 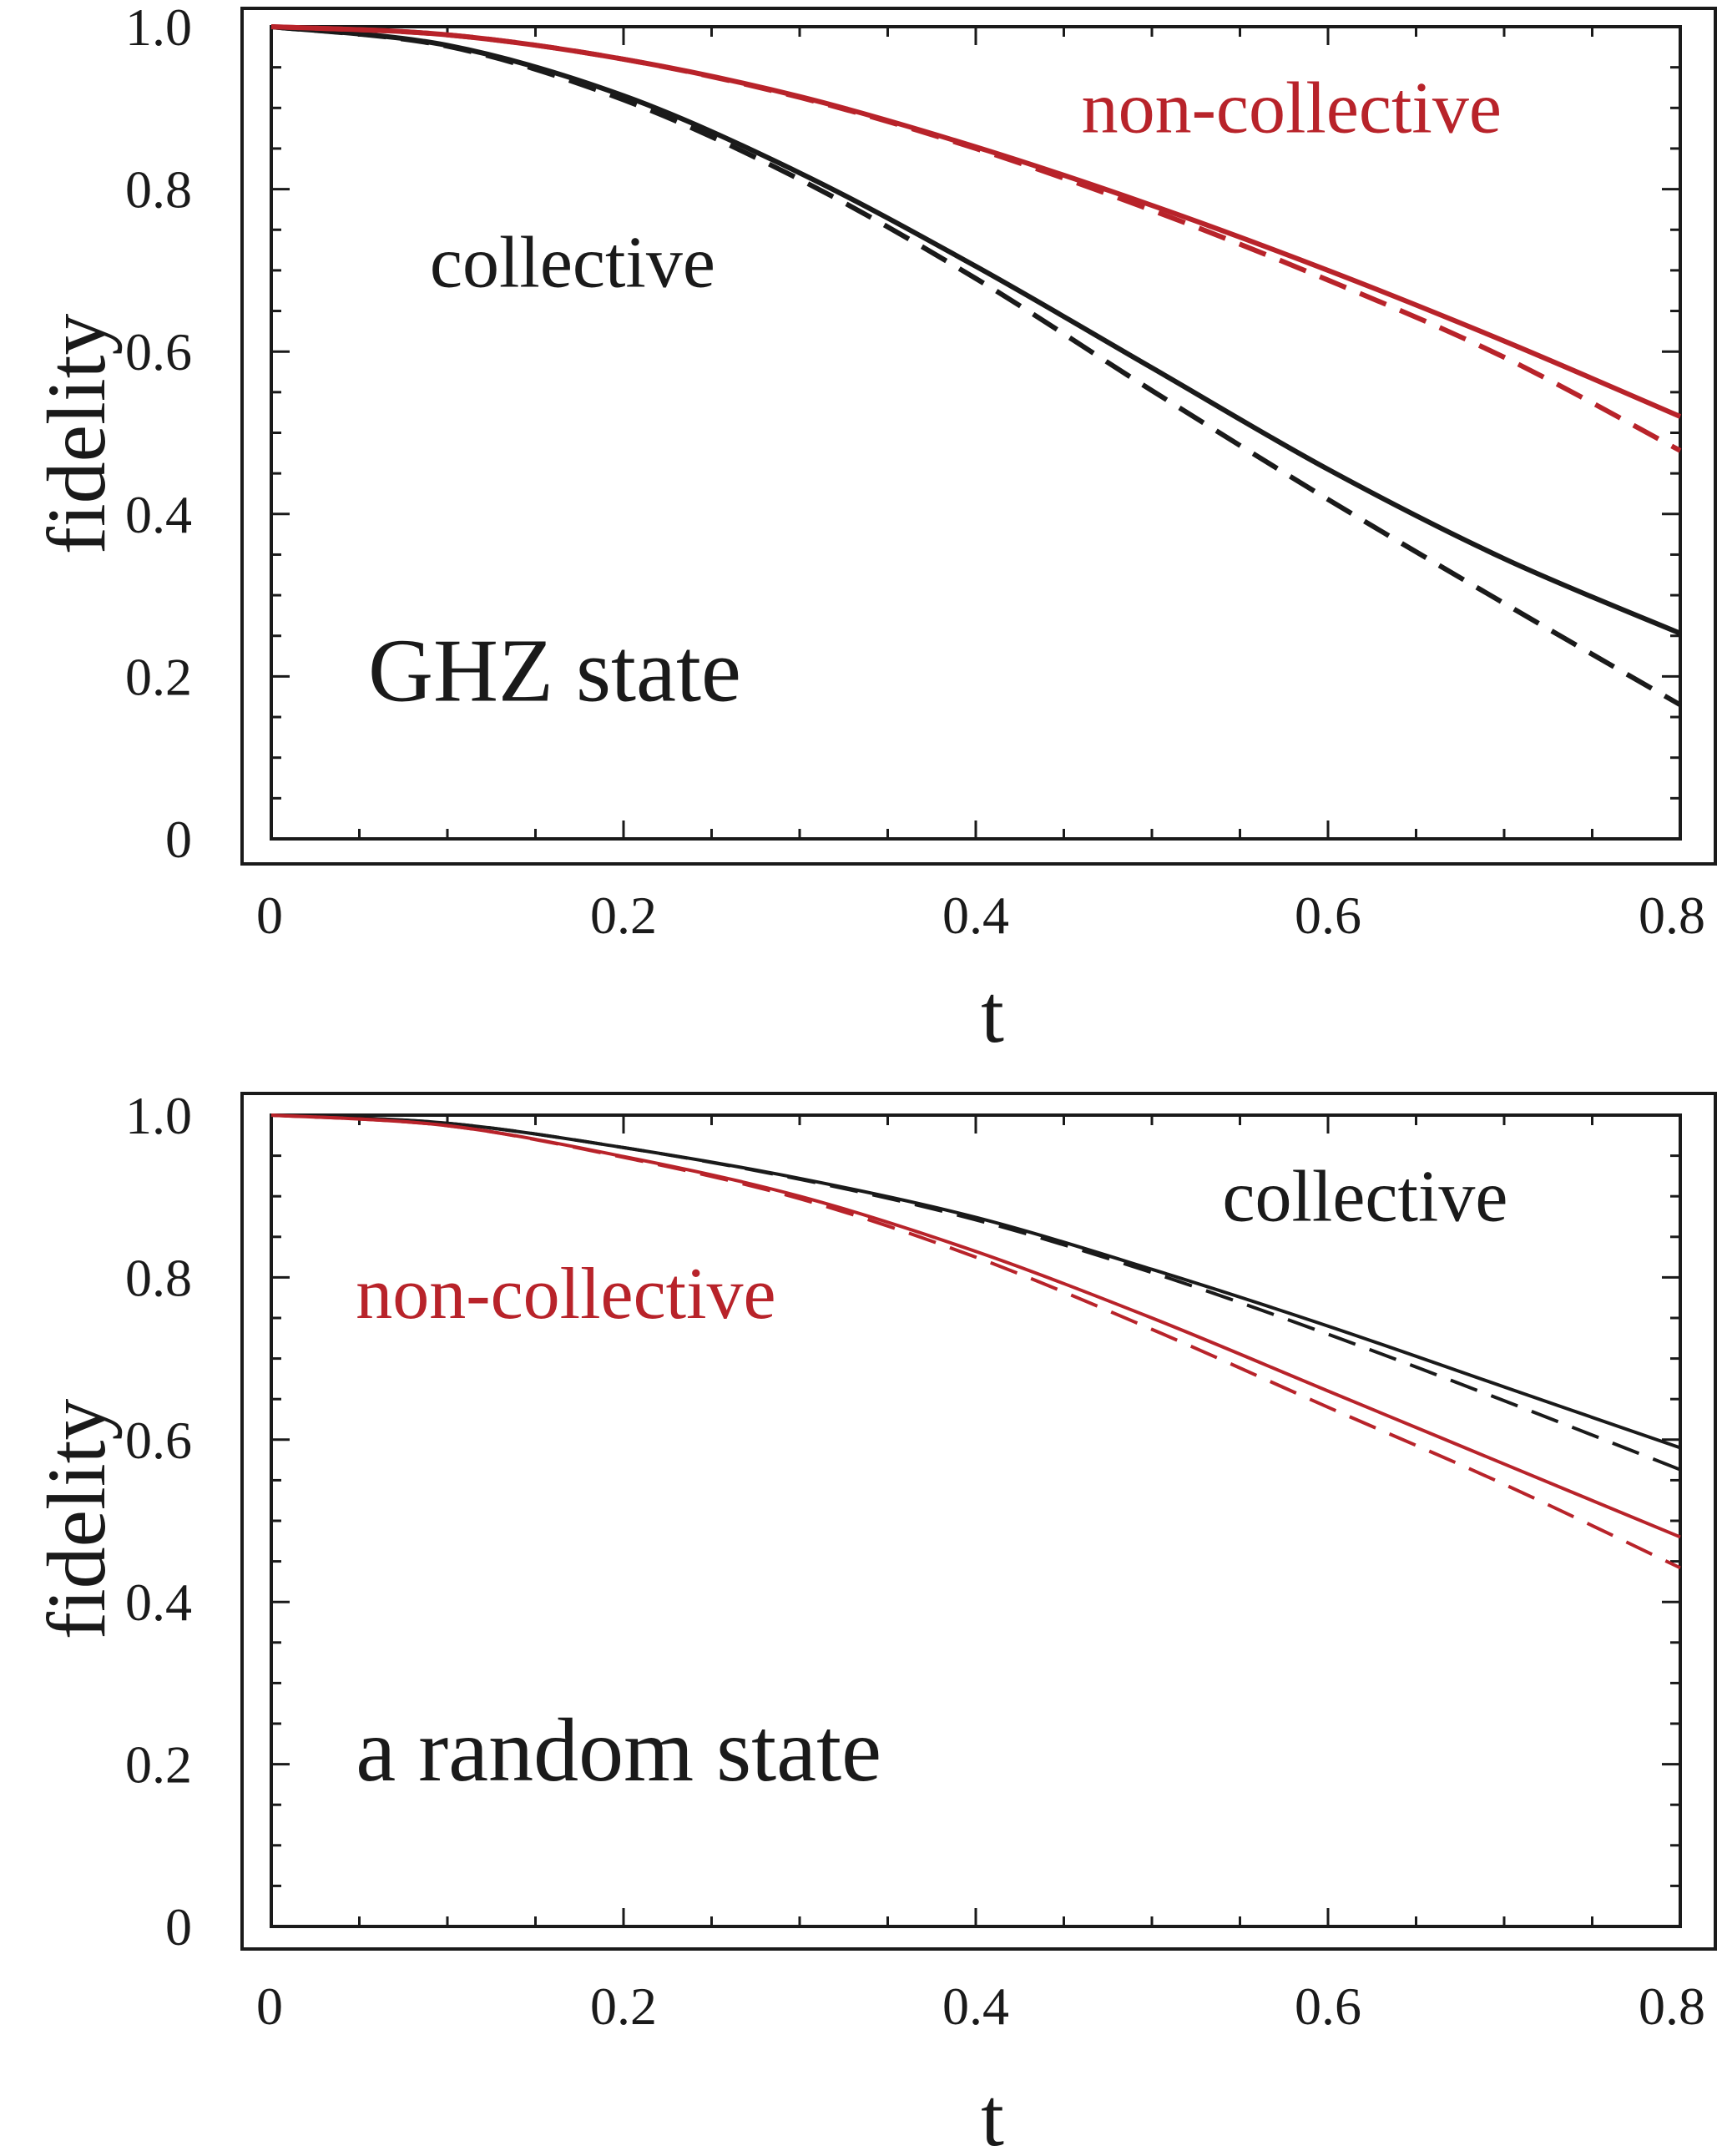 What do you see at coordinates (554, 671) in the screenshot?
I see `state-label: GHZ state` at bounding box center [554, 671].